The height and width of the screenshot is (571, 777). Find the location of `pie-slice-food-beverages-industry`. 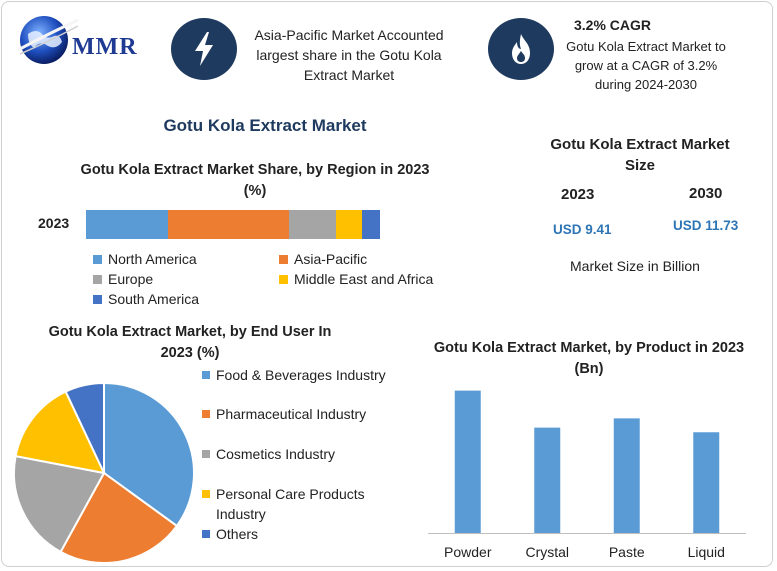

pie-slice-food-beverages-industry is located at coordinates (149, 454).